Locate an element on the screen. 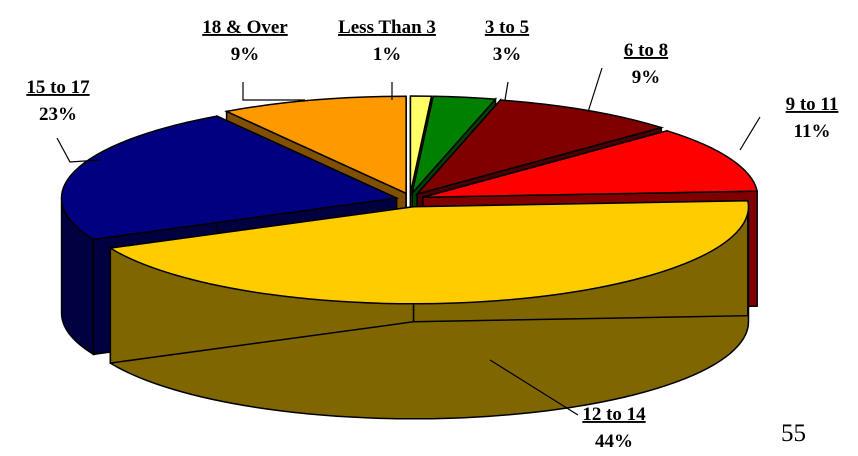 The width and height of the screenshot is (858, 456). slice-label-percent: 1% is located at coordinates (387, 54).